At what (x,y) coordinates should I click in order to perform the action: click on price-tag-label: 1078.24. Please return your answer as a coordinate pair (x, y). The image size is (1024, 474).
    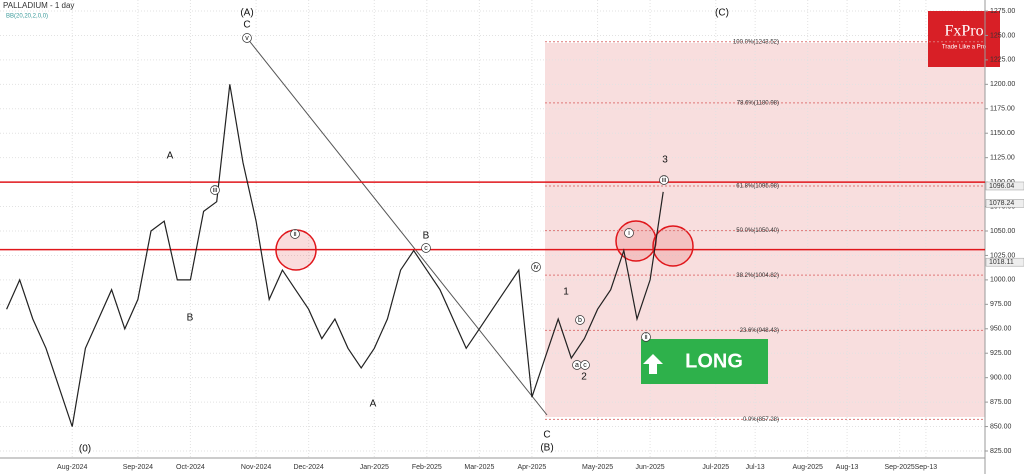
    Looking at the image, I should click on (1001, 203).